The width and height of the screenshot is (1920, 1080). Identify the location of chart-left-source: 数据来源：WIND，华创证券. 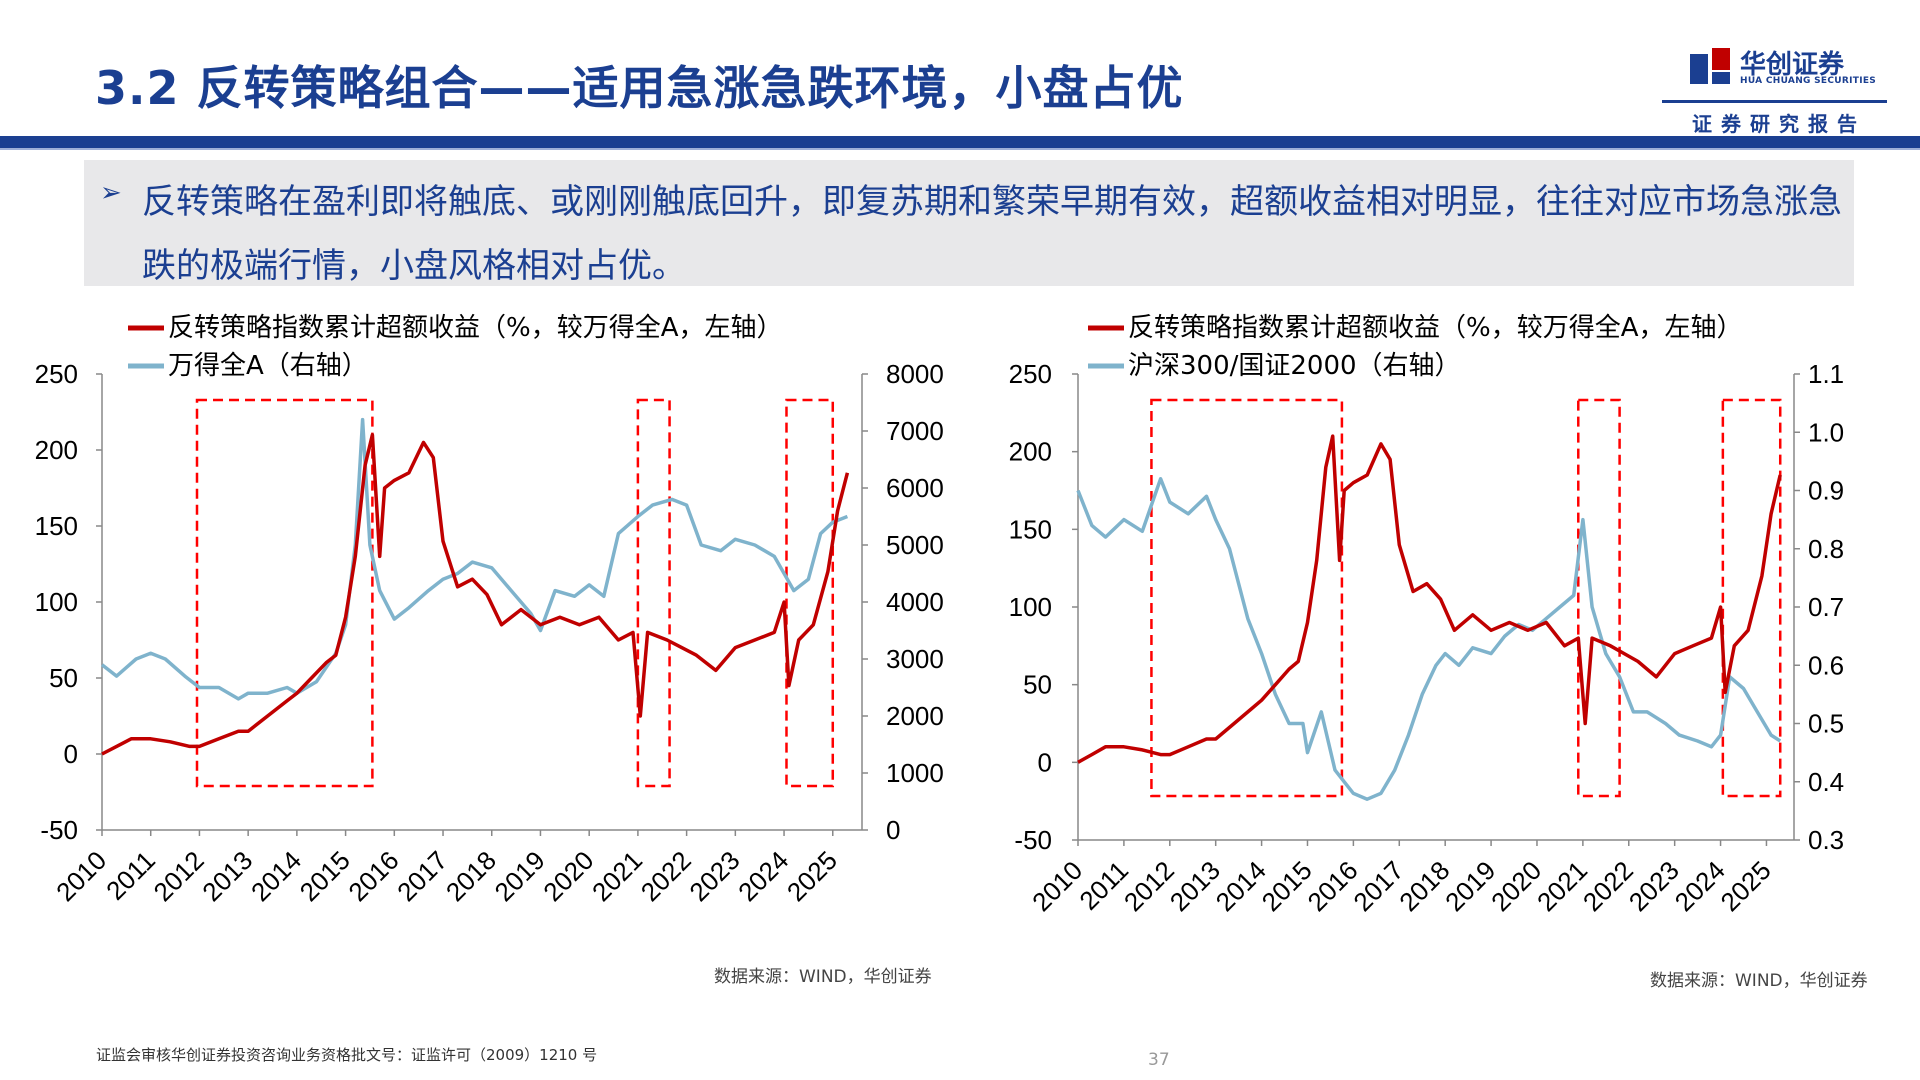
(823, 977).